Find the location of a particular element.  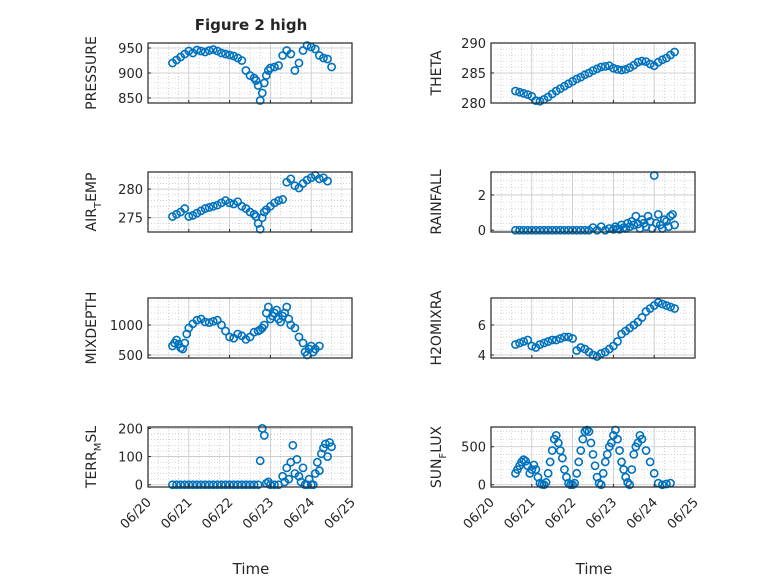

x-tick-label: 06/25 is located at coordinates (683, 513).